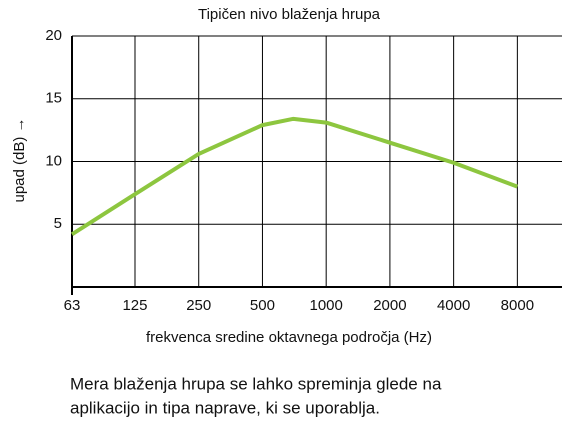 The width and height of the screenshot is (579, 432). I want to click on y-axis-label: upad (dB) →, so click(19, 159).